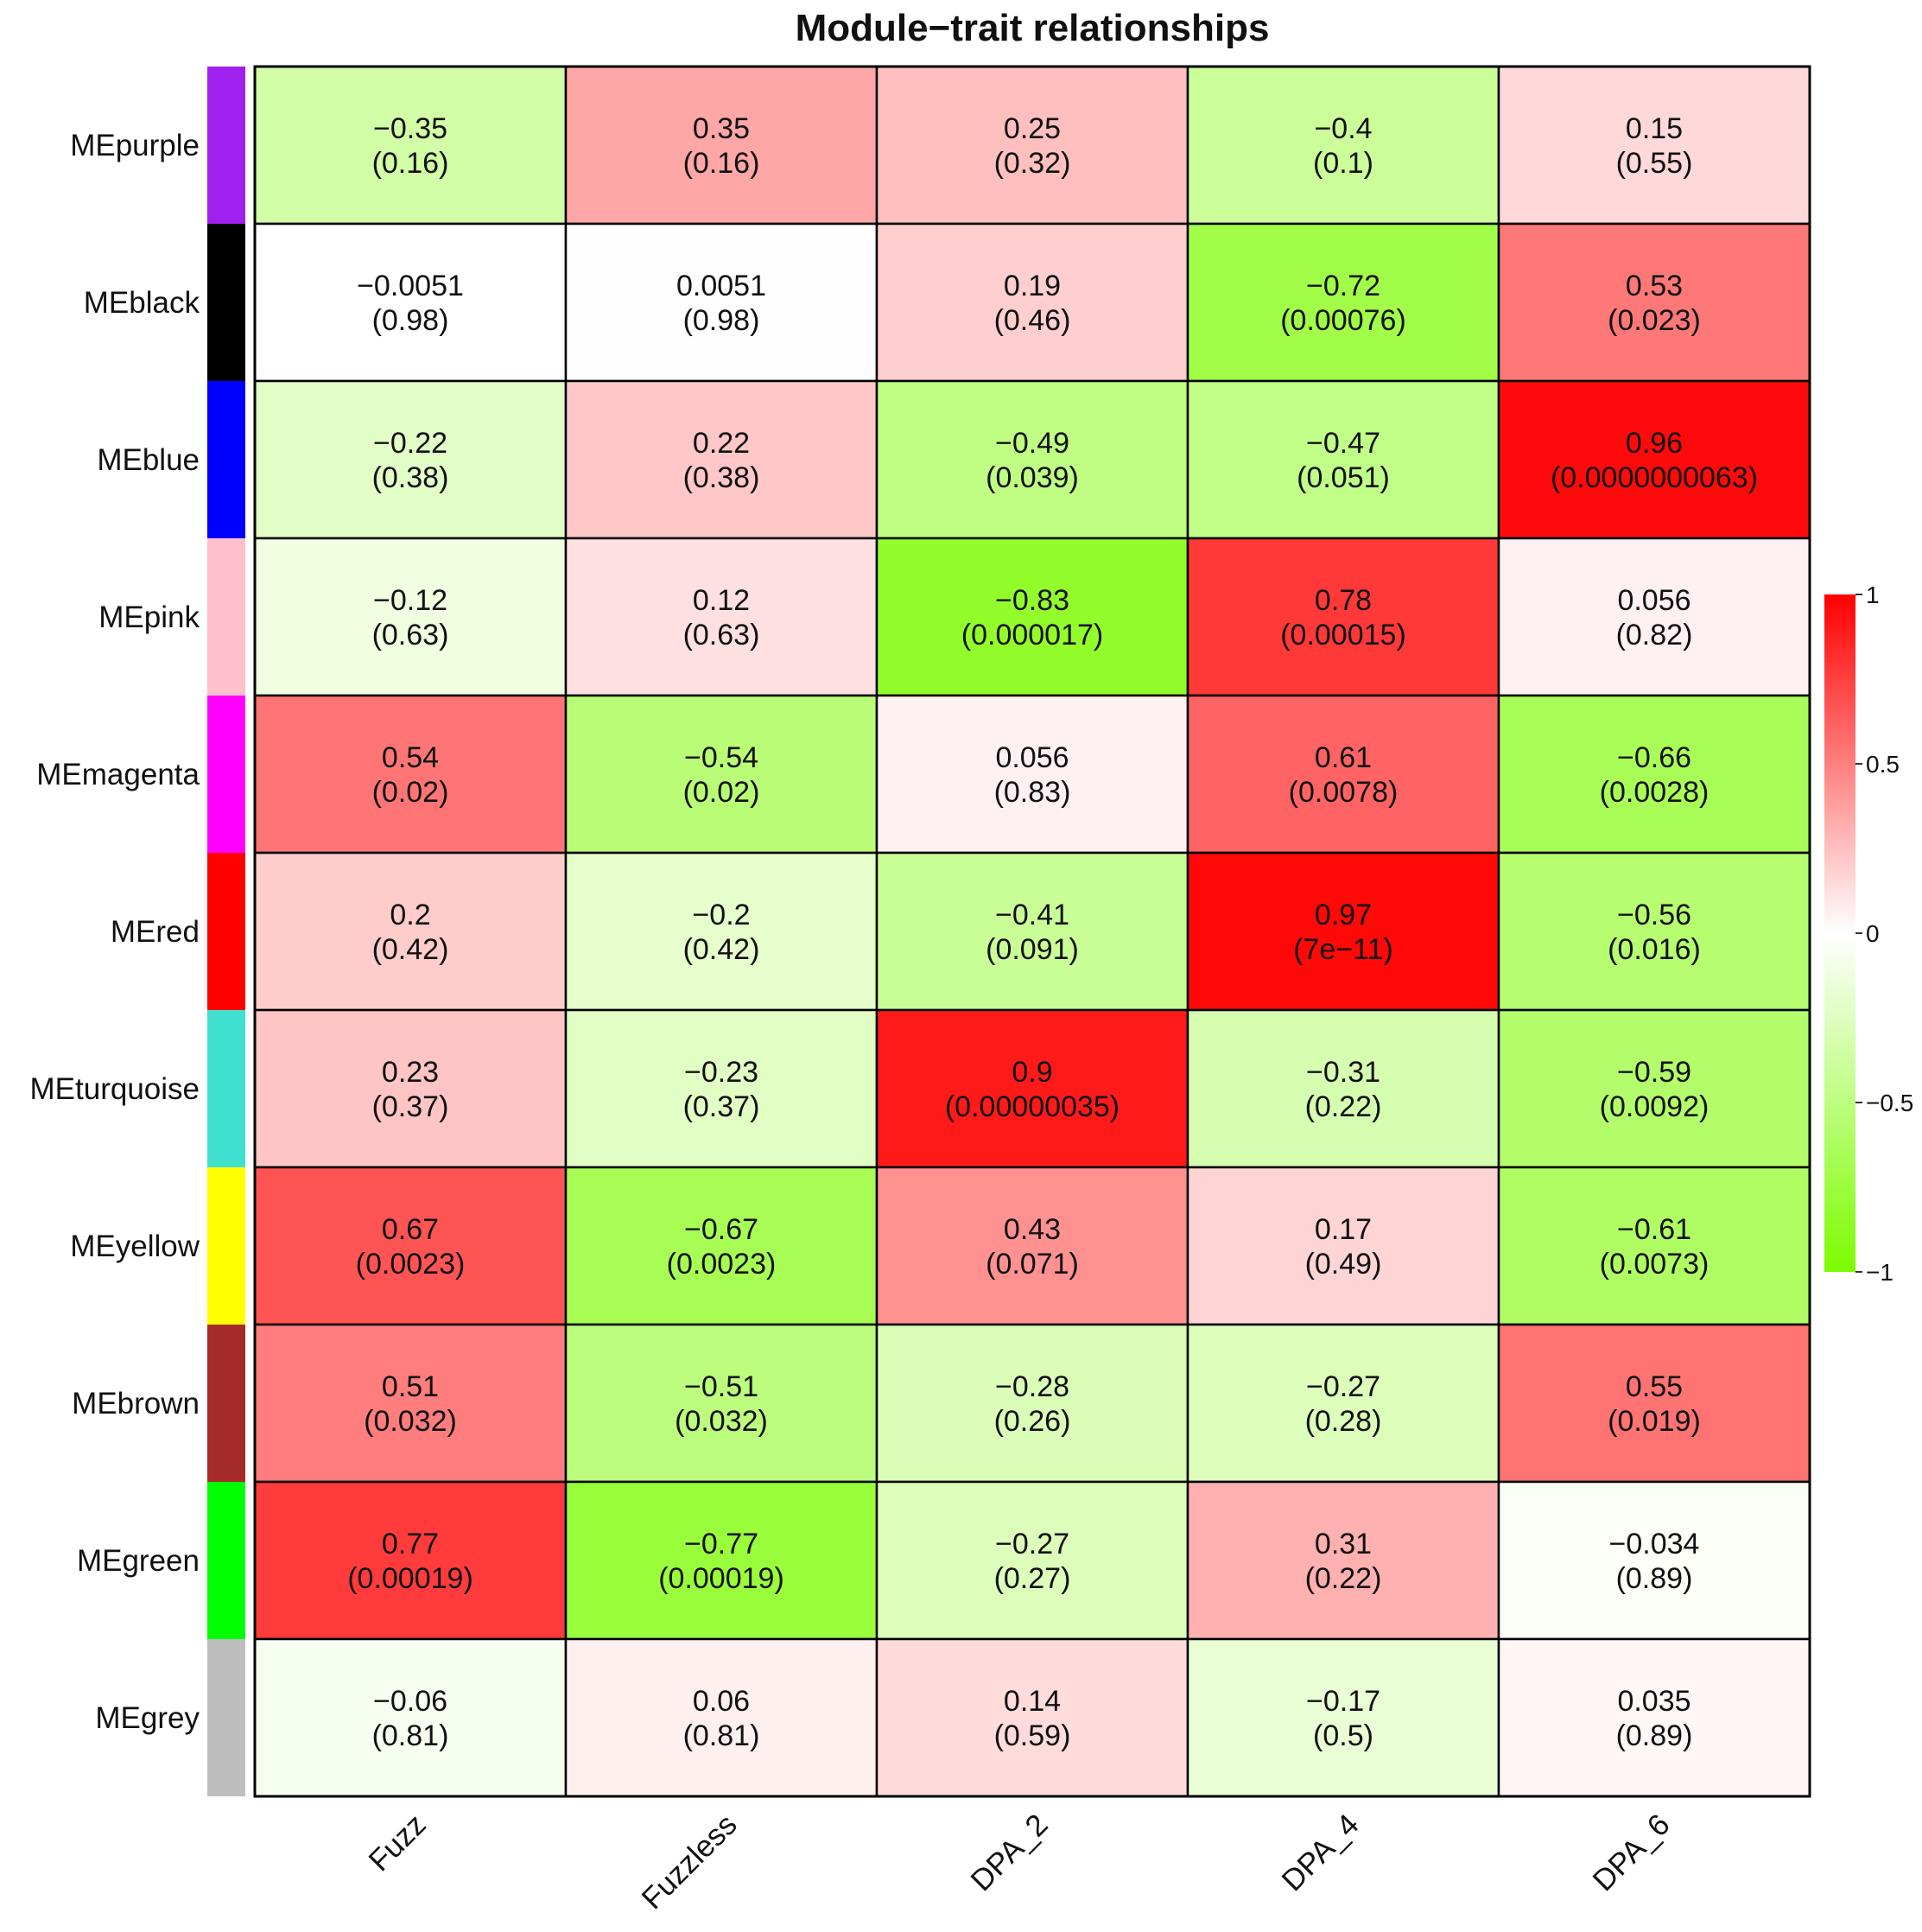 The height and width of the screenshot is (1932, 1922). Describe the element at coordinates (142, 303) in the screenshot. I see `row-label-meblack: MEblack` at that location.